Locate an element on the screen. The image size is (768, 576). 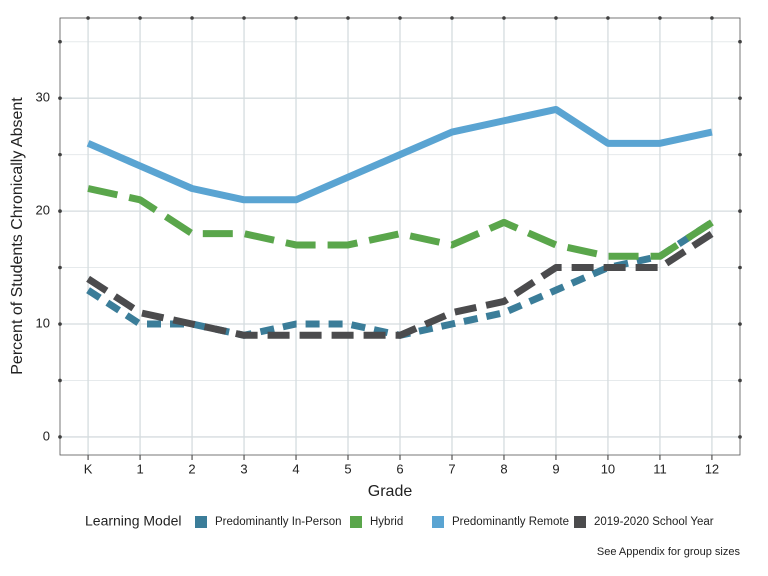
x-tick-label: 12 is located at coordinates (712, 468).